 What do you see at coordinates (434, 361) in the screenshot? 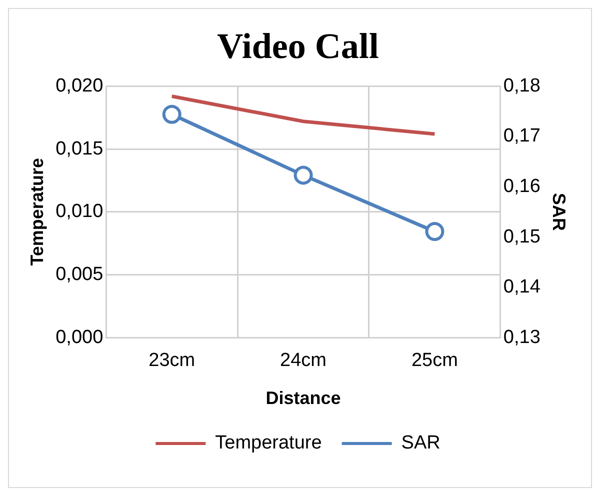
I see `x-tick-label: 25cm` at bounding box center [434, 361].